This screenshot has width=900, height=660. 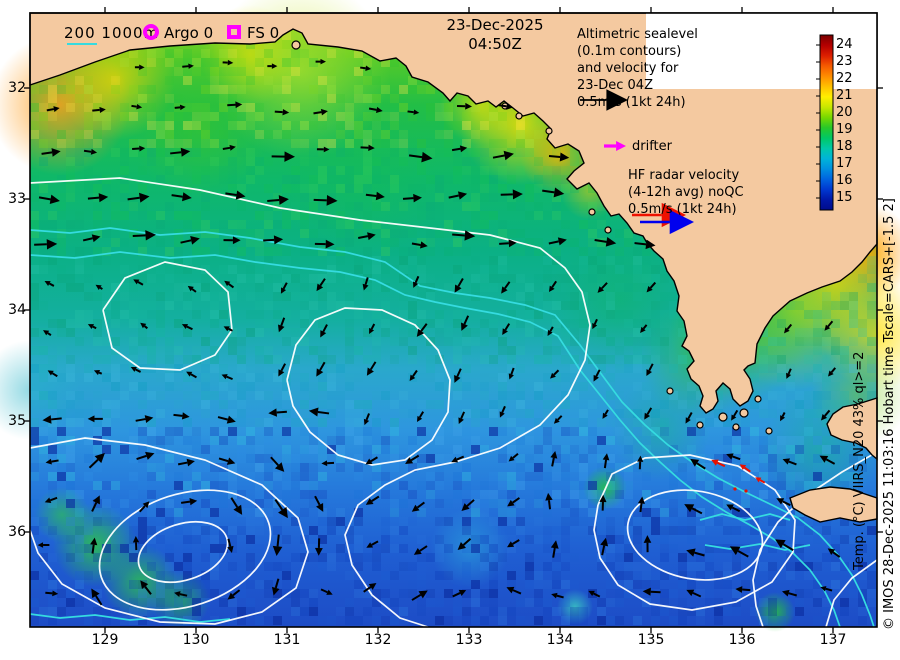 I want to click on colorbar-title: Temp. (°C) VIIRS_N20 43% ql>=2, so click(x=859, y=460).